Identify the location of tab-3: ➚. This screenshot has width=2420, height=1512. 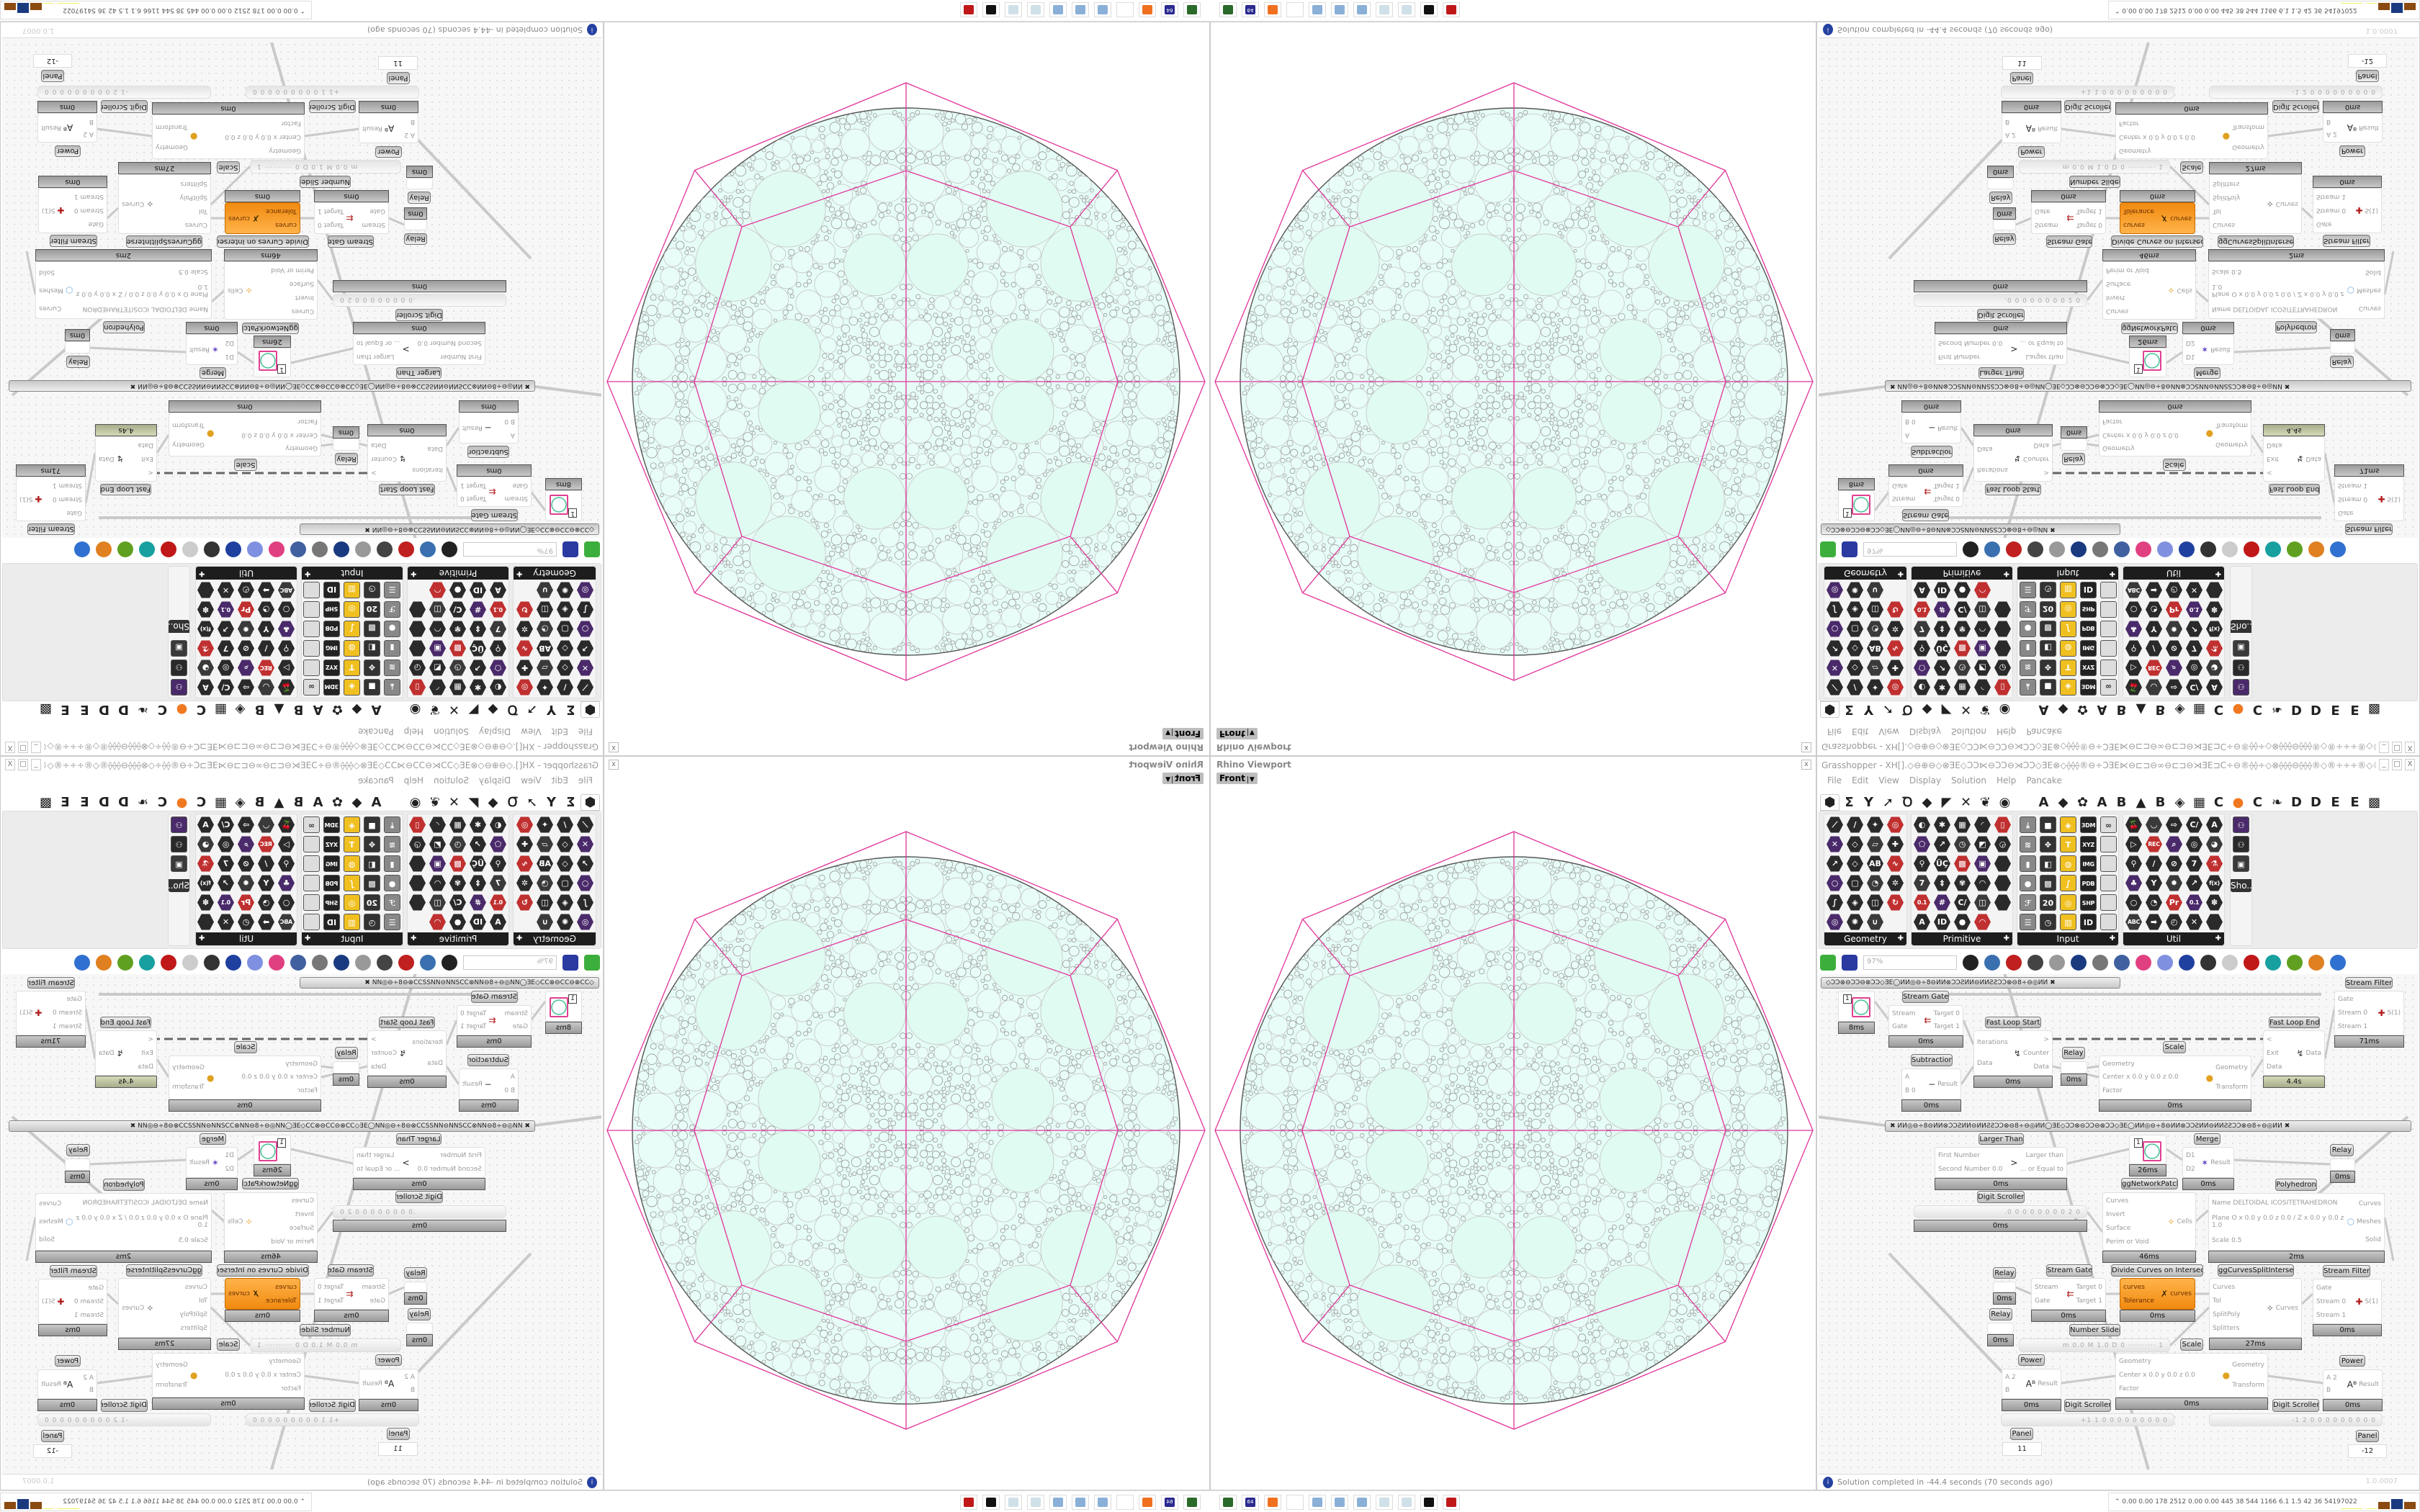
(1888, 802).